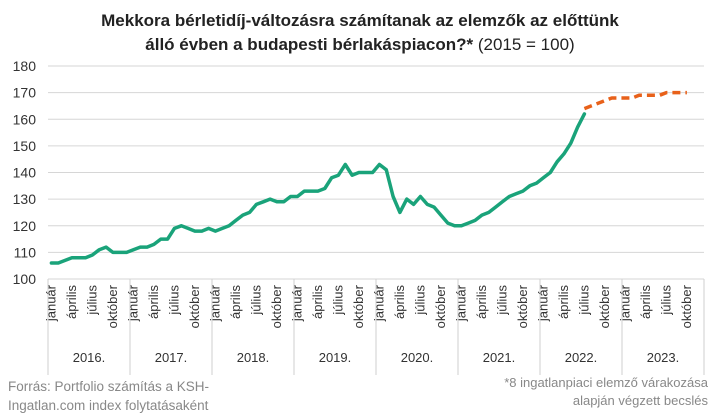  I want to click on y-tick-label-140: 140, so click(25, 173).